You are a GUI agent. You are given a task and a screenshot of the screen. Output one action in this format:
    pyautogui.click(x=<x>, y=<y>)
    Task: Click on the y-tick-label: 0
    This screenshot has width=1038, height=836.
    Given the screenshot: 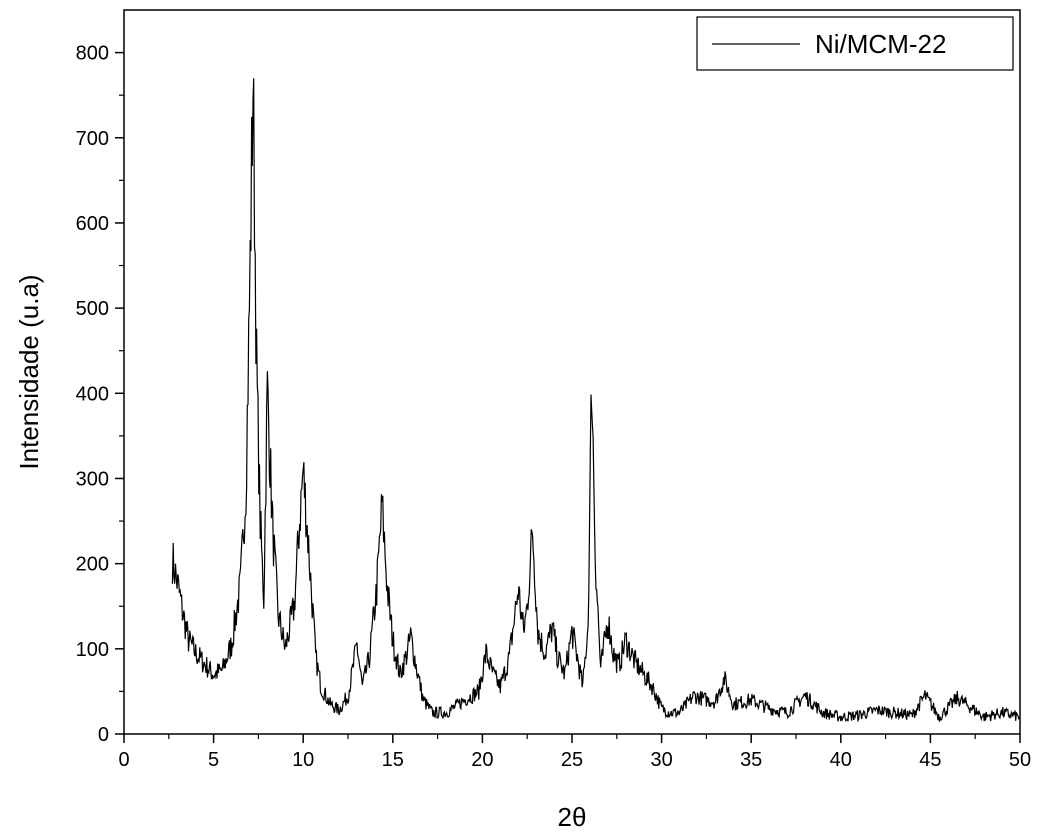 What is the action you would take?
    pyautogui.click(x=103, y=735)
    